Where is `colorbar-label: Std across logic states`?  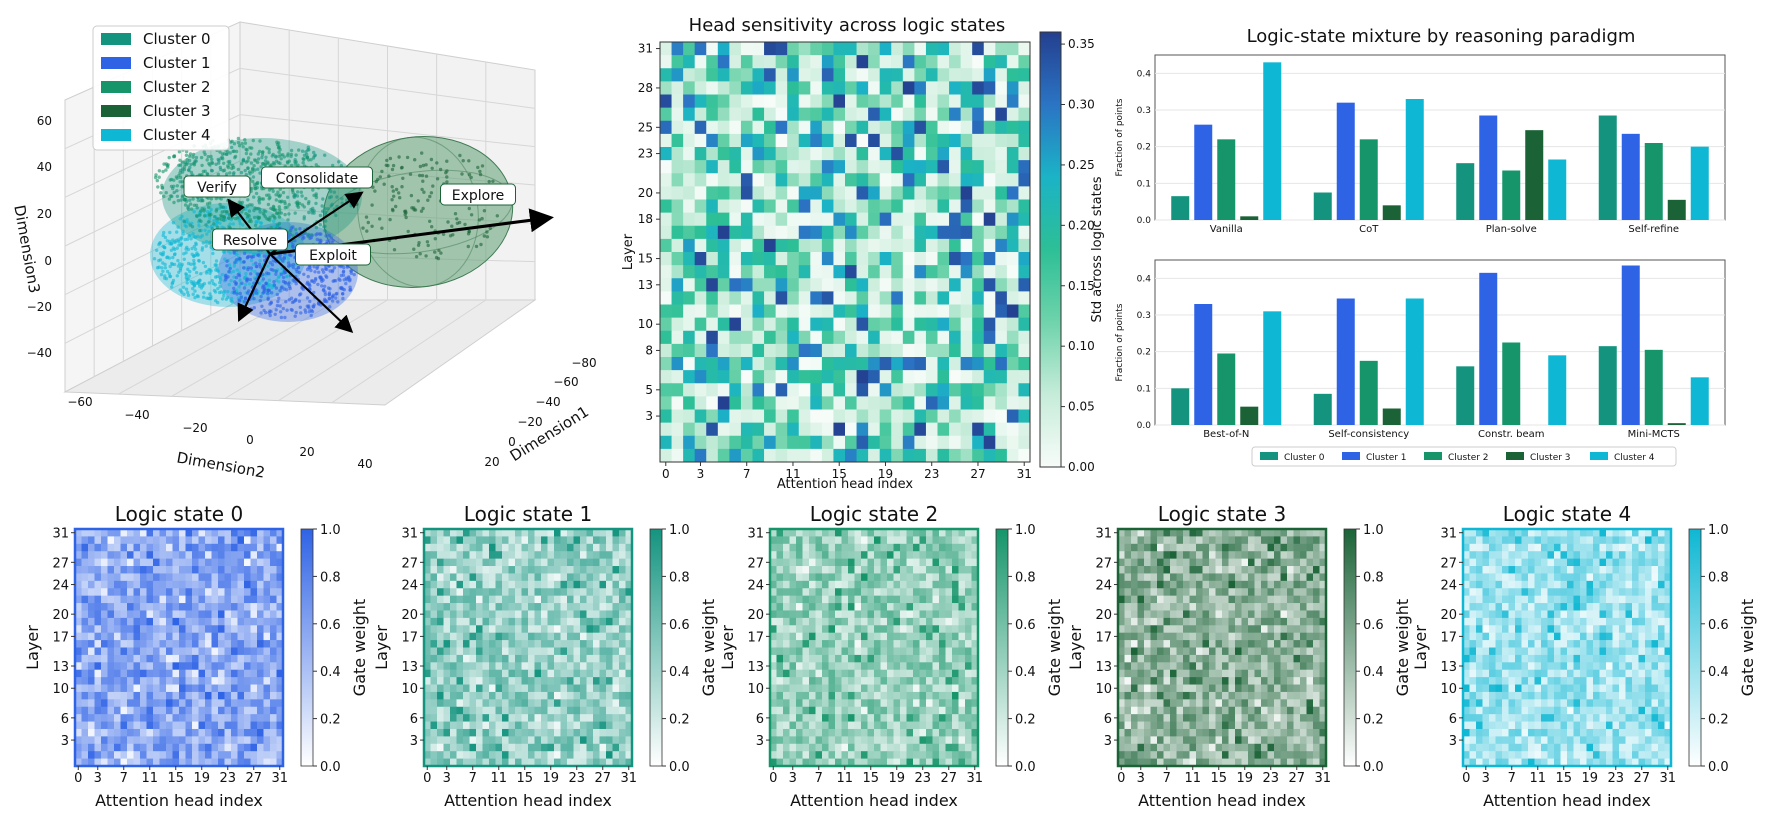
colorbar-label: Std across logic states is located at coordinates (1097, 249).